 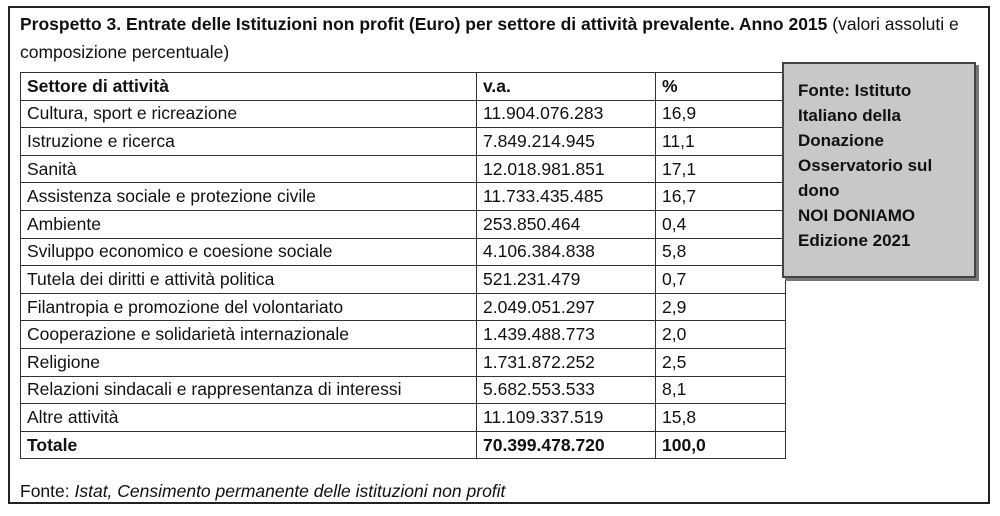 I want to click on table-total-row: Totale 70.399.478.720 100,0, so click(x=403, y=445).